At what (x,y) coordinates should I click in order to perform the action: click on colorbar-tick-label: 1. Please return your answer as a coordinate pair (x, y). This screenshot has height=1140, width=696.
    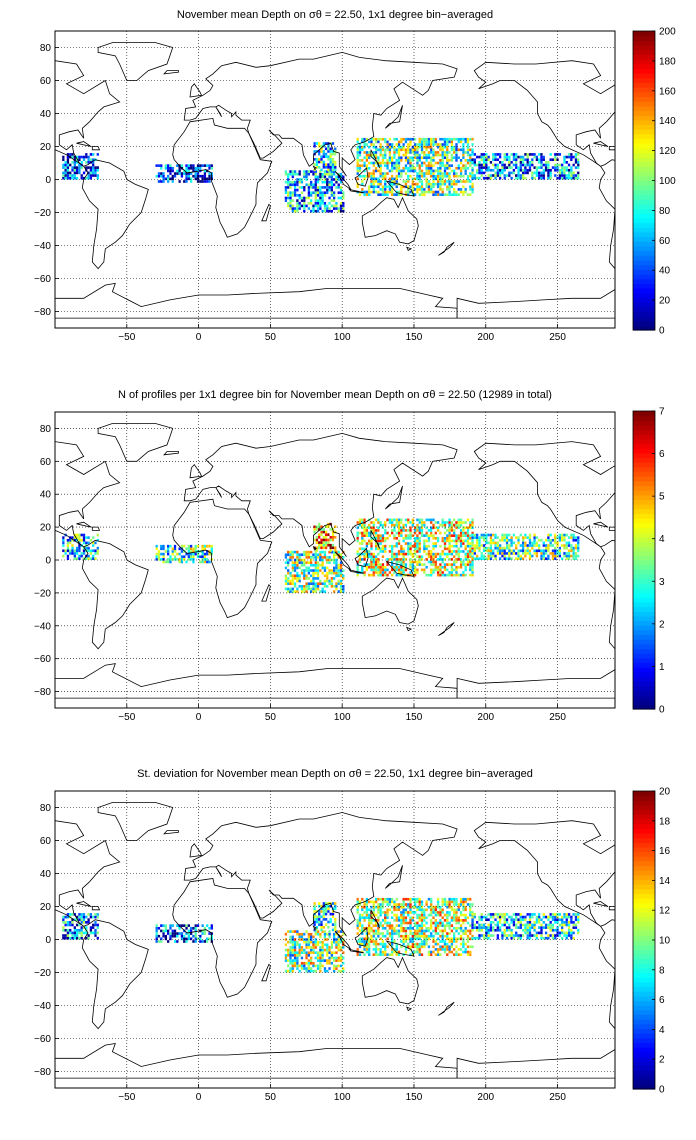
    Looking at the image, I should click on (662, 667).